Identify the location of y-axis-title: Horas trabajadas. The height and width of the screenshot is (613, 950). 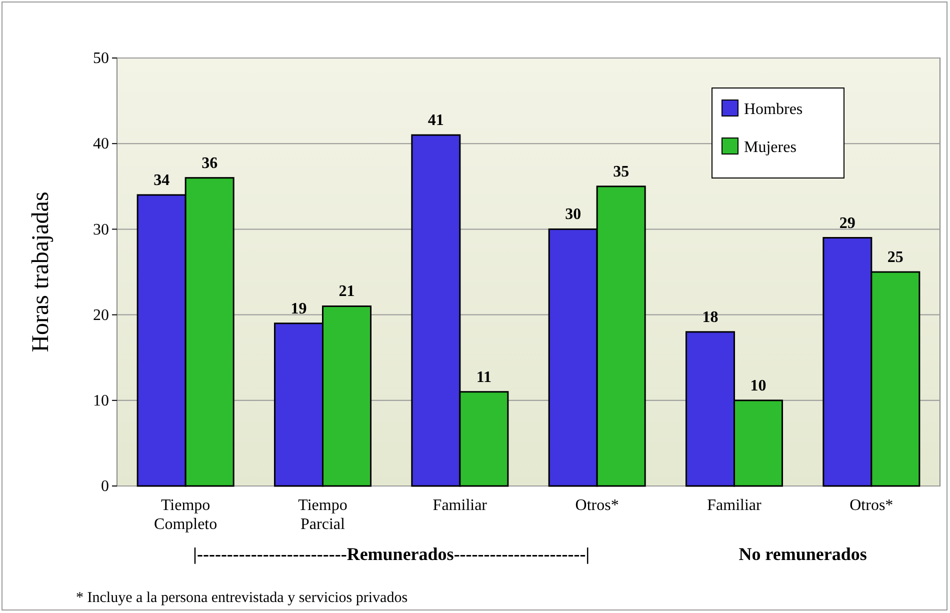
(41, 272).